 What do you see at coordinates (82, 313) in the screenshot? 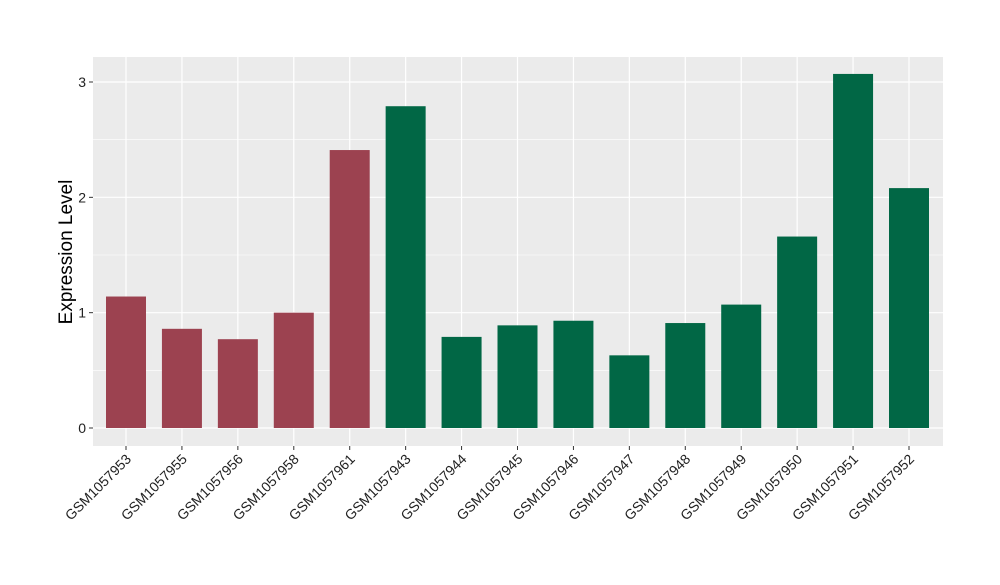
I see `y-tick-label: 1` at bounding box center [82, 313].